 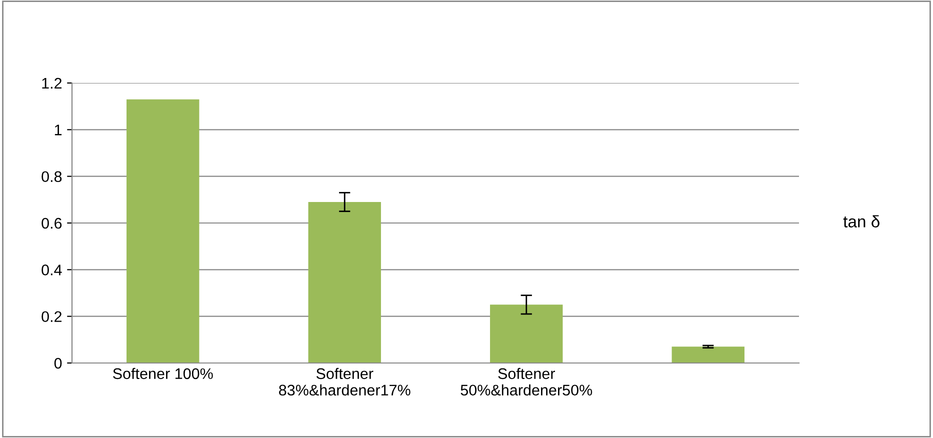 I want to click on y-tick-label: 0.8, so click(x=52, y=176).